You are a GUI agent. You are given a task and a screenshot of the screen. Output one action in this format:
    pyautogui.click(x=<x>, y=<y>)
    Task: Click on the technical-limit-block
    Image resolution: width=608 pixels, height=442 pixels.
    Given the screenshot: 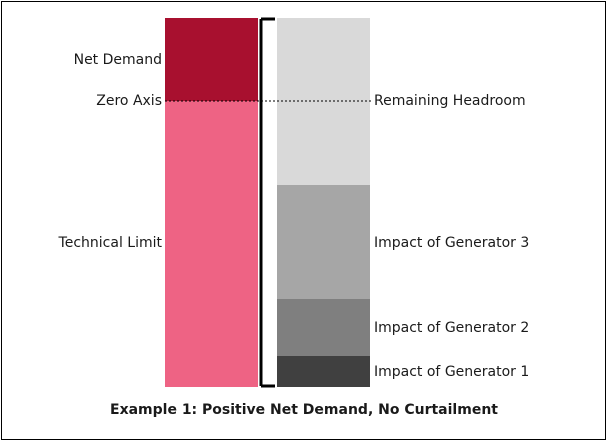 What is the action you would take?
    pyautogui.click(x=211, y=244)
    